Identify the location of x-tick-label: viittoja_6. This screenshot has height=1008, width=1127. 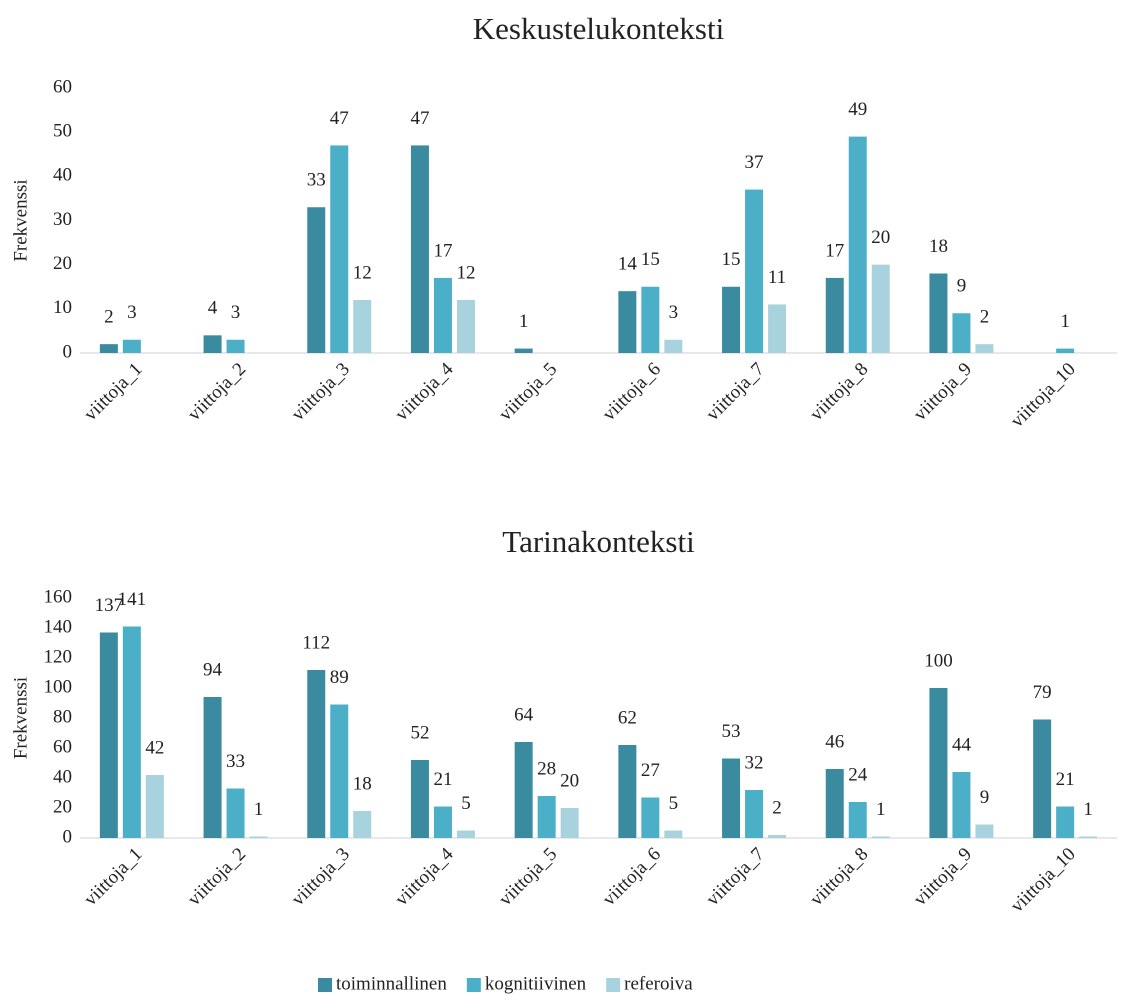
(632, 877).